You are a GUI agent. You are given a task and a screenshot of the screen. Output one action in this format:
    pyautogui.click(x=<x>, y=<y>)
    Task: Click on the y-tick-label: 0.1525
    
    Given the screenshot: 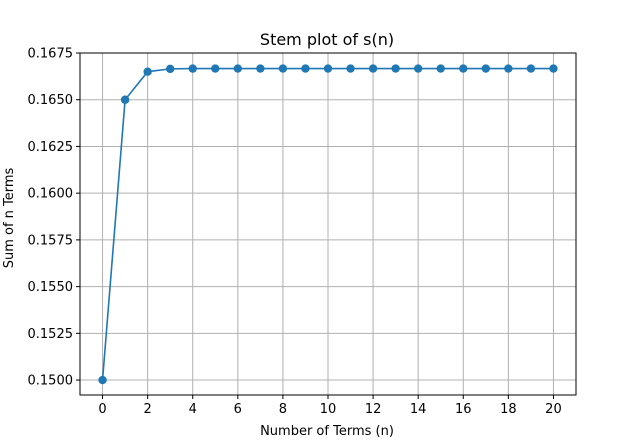 What is the action you would take?
    pyautogui.click(x=51, y=334)
    